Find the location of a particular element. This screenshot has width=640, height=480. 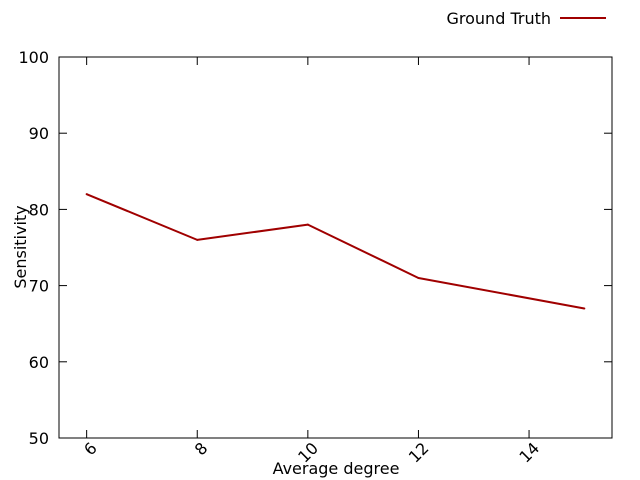

x-tick-label: 14 is located at coordinates (529, 453).